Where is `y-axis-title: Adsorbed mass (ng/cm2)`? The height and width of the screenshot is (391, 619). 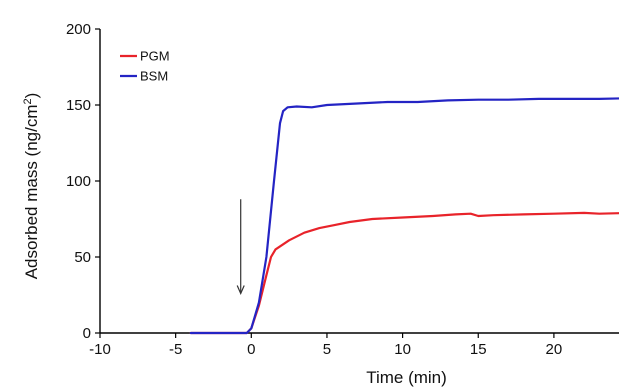
y-axis-title: Adsorbed mass (ng/cm2) is located at coordinates (31, 186).